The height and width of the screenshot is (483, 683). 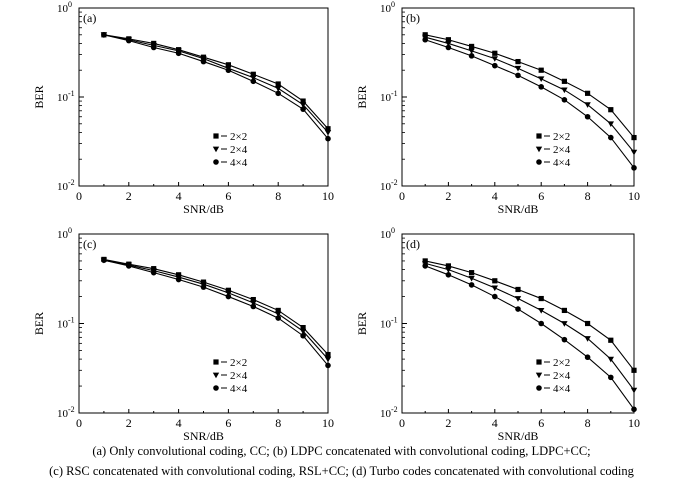 What do you see at coordinates (89, 244) in the screenshot?
I see `panel-label: (c)` at bounding box center [89, 244].